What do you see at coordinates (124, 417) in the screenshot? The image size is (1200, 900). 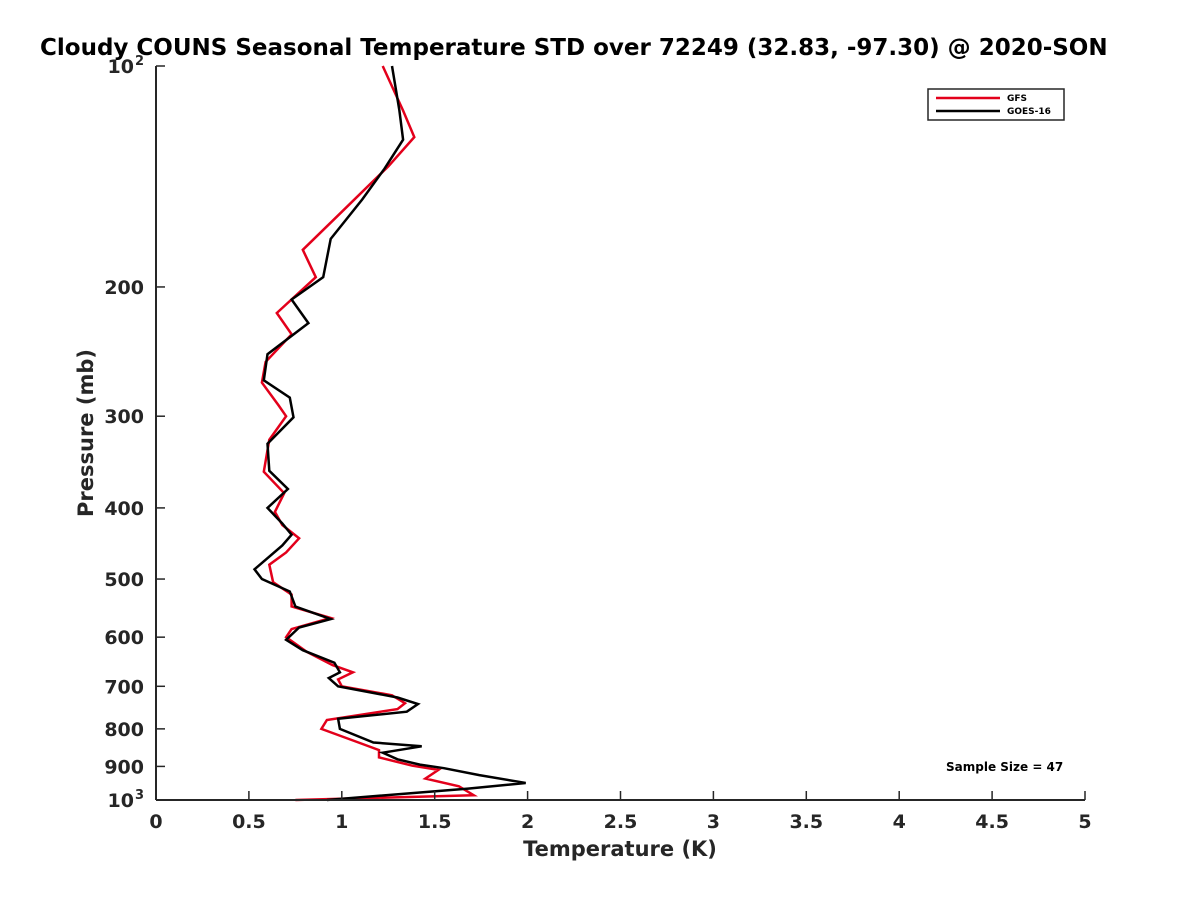 I see `y-tick-label: 300` at bounding box center [124, 417].